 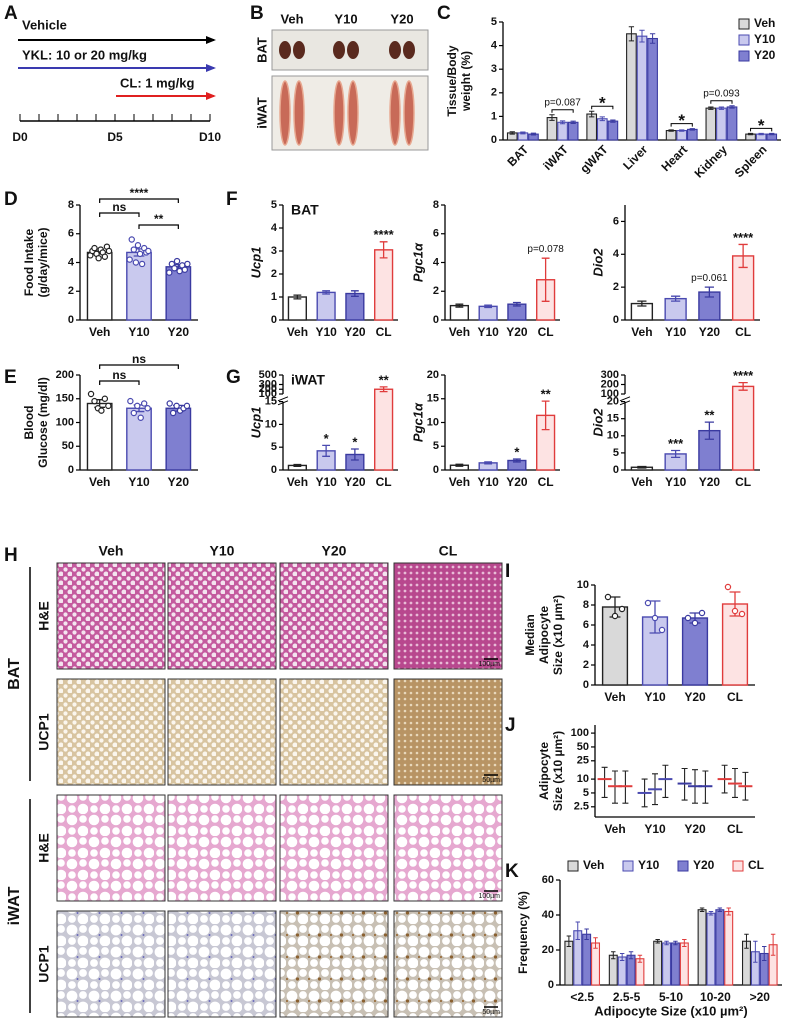 What do you see at coordinates (395, 50) in the screenshot?
I see `bat-tissue` at bounding box center [395, 50].